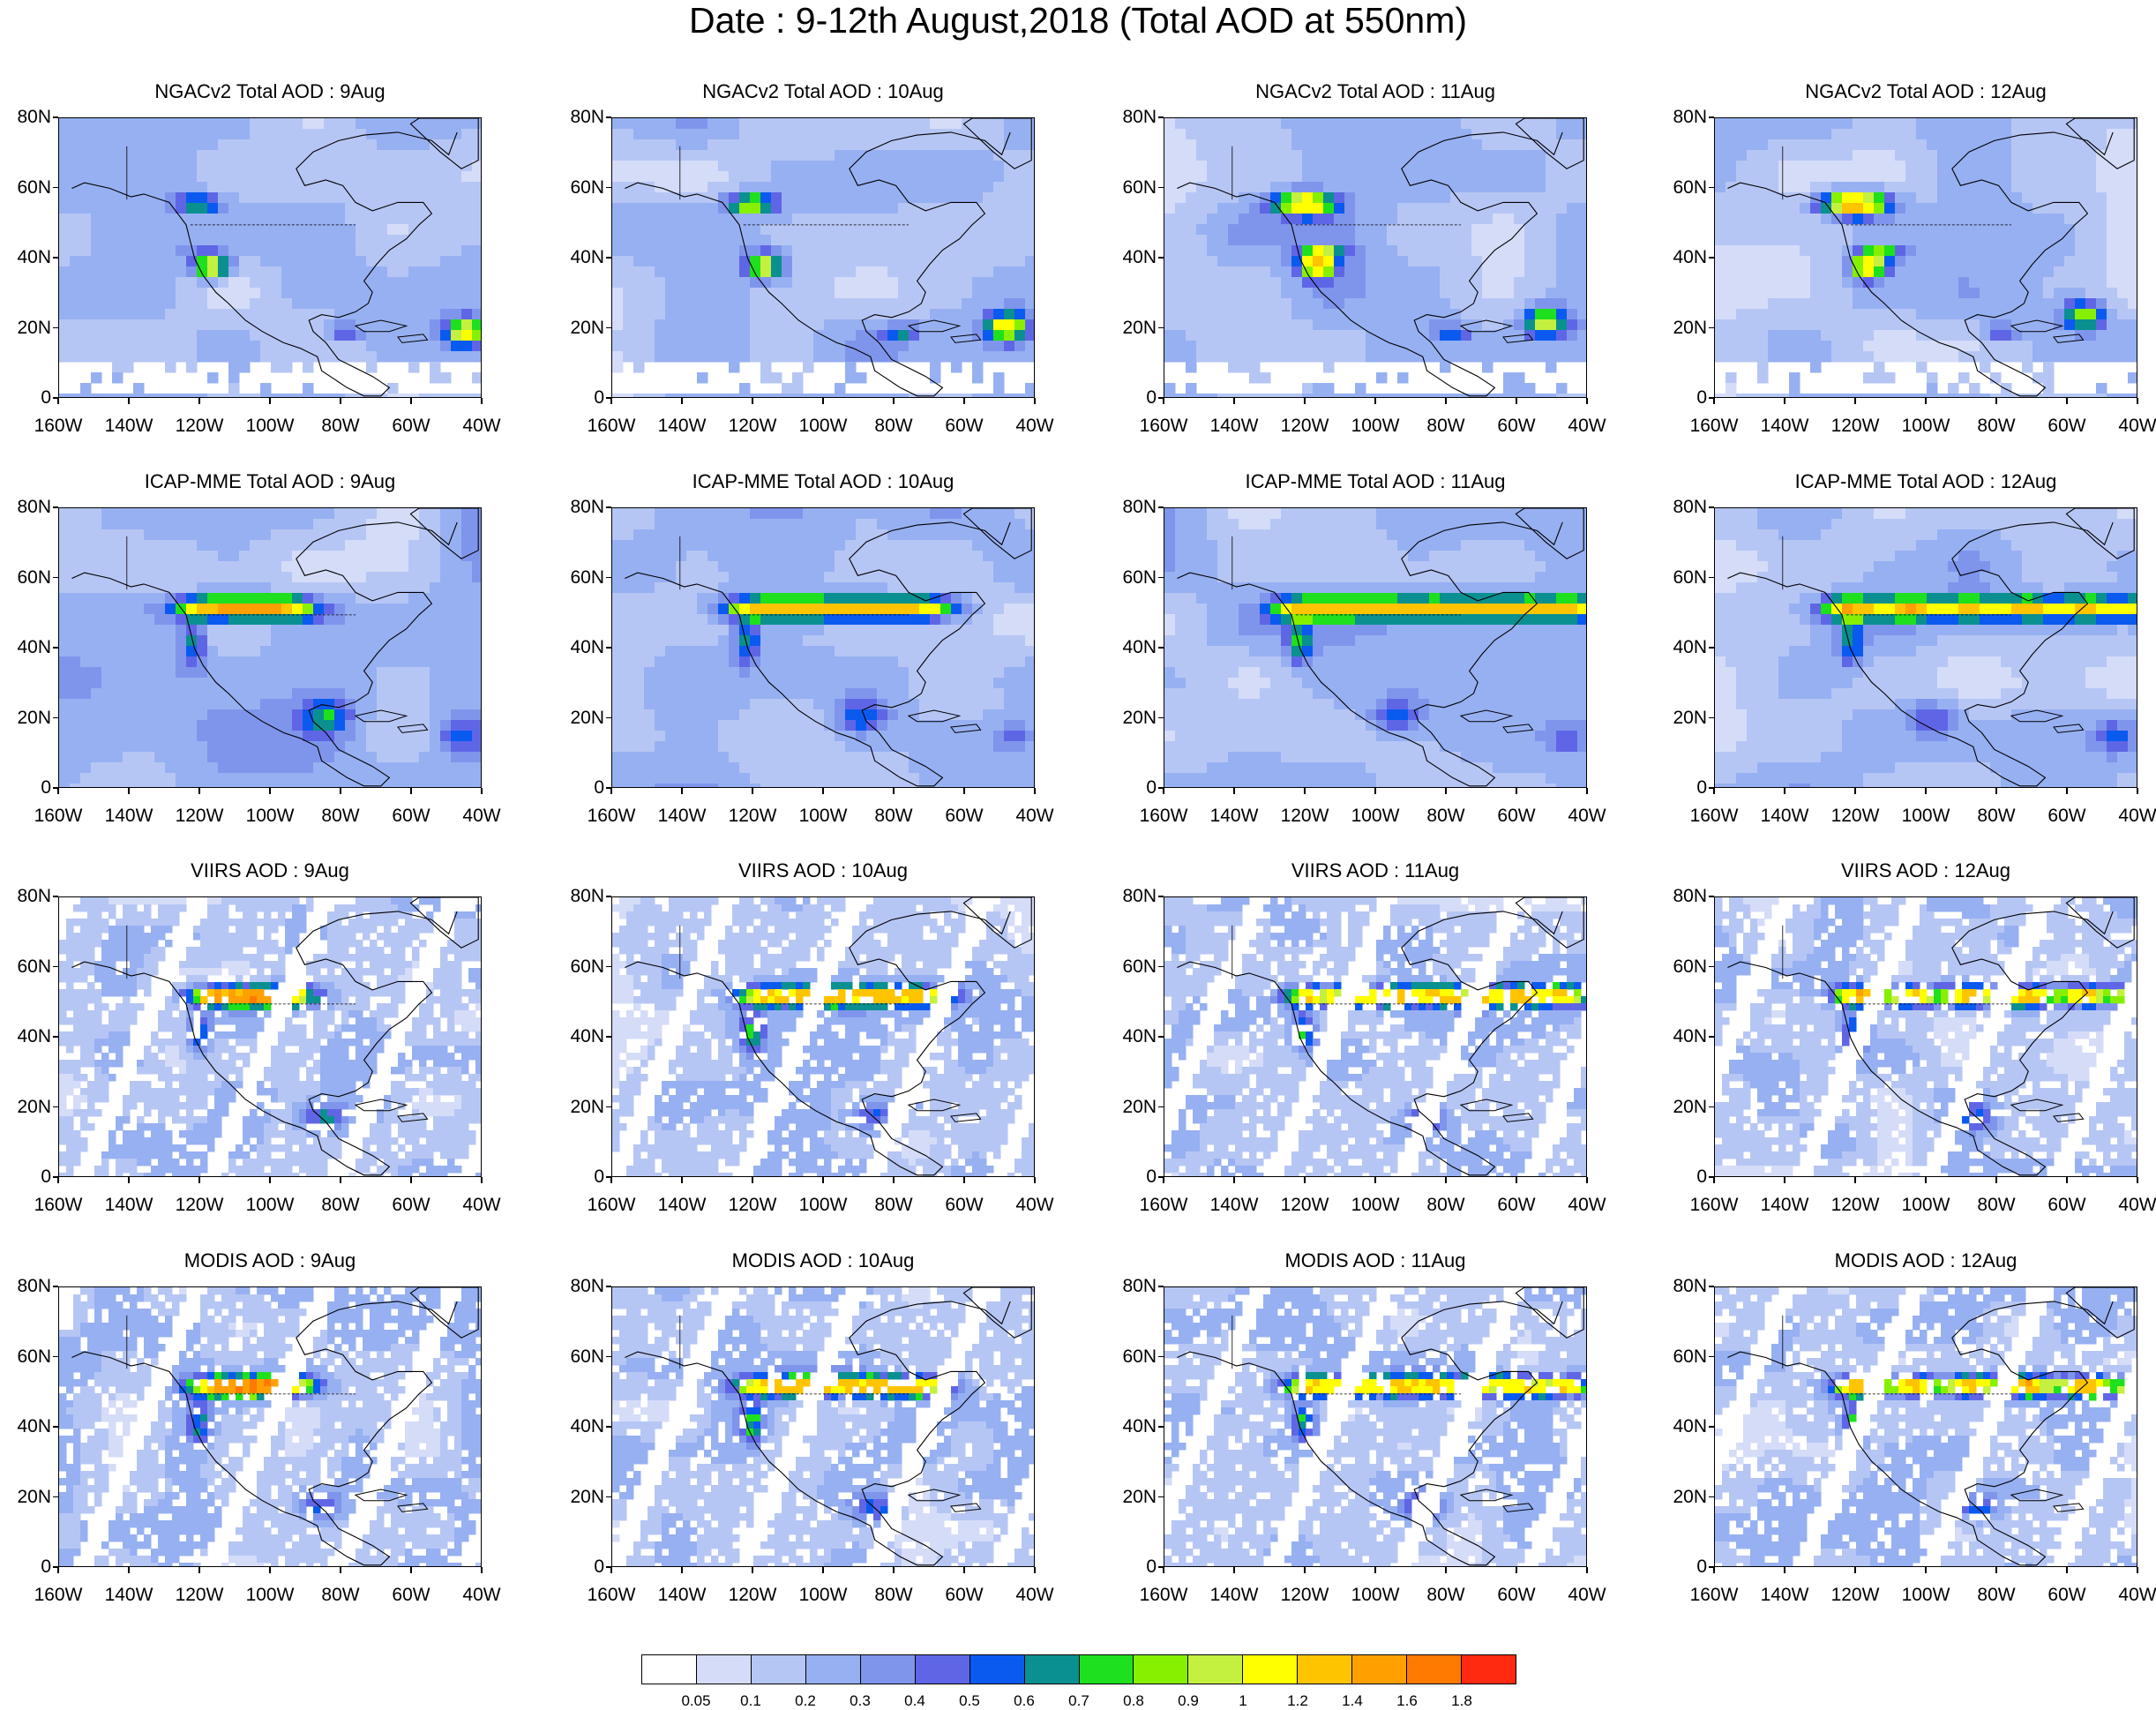  Describe the element at coordinates (823, 1260) in the screenshot. I see `panel-title: MODIS AOD : 10Aug` at that location.